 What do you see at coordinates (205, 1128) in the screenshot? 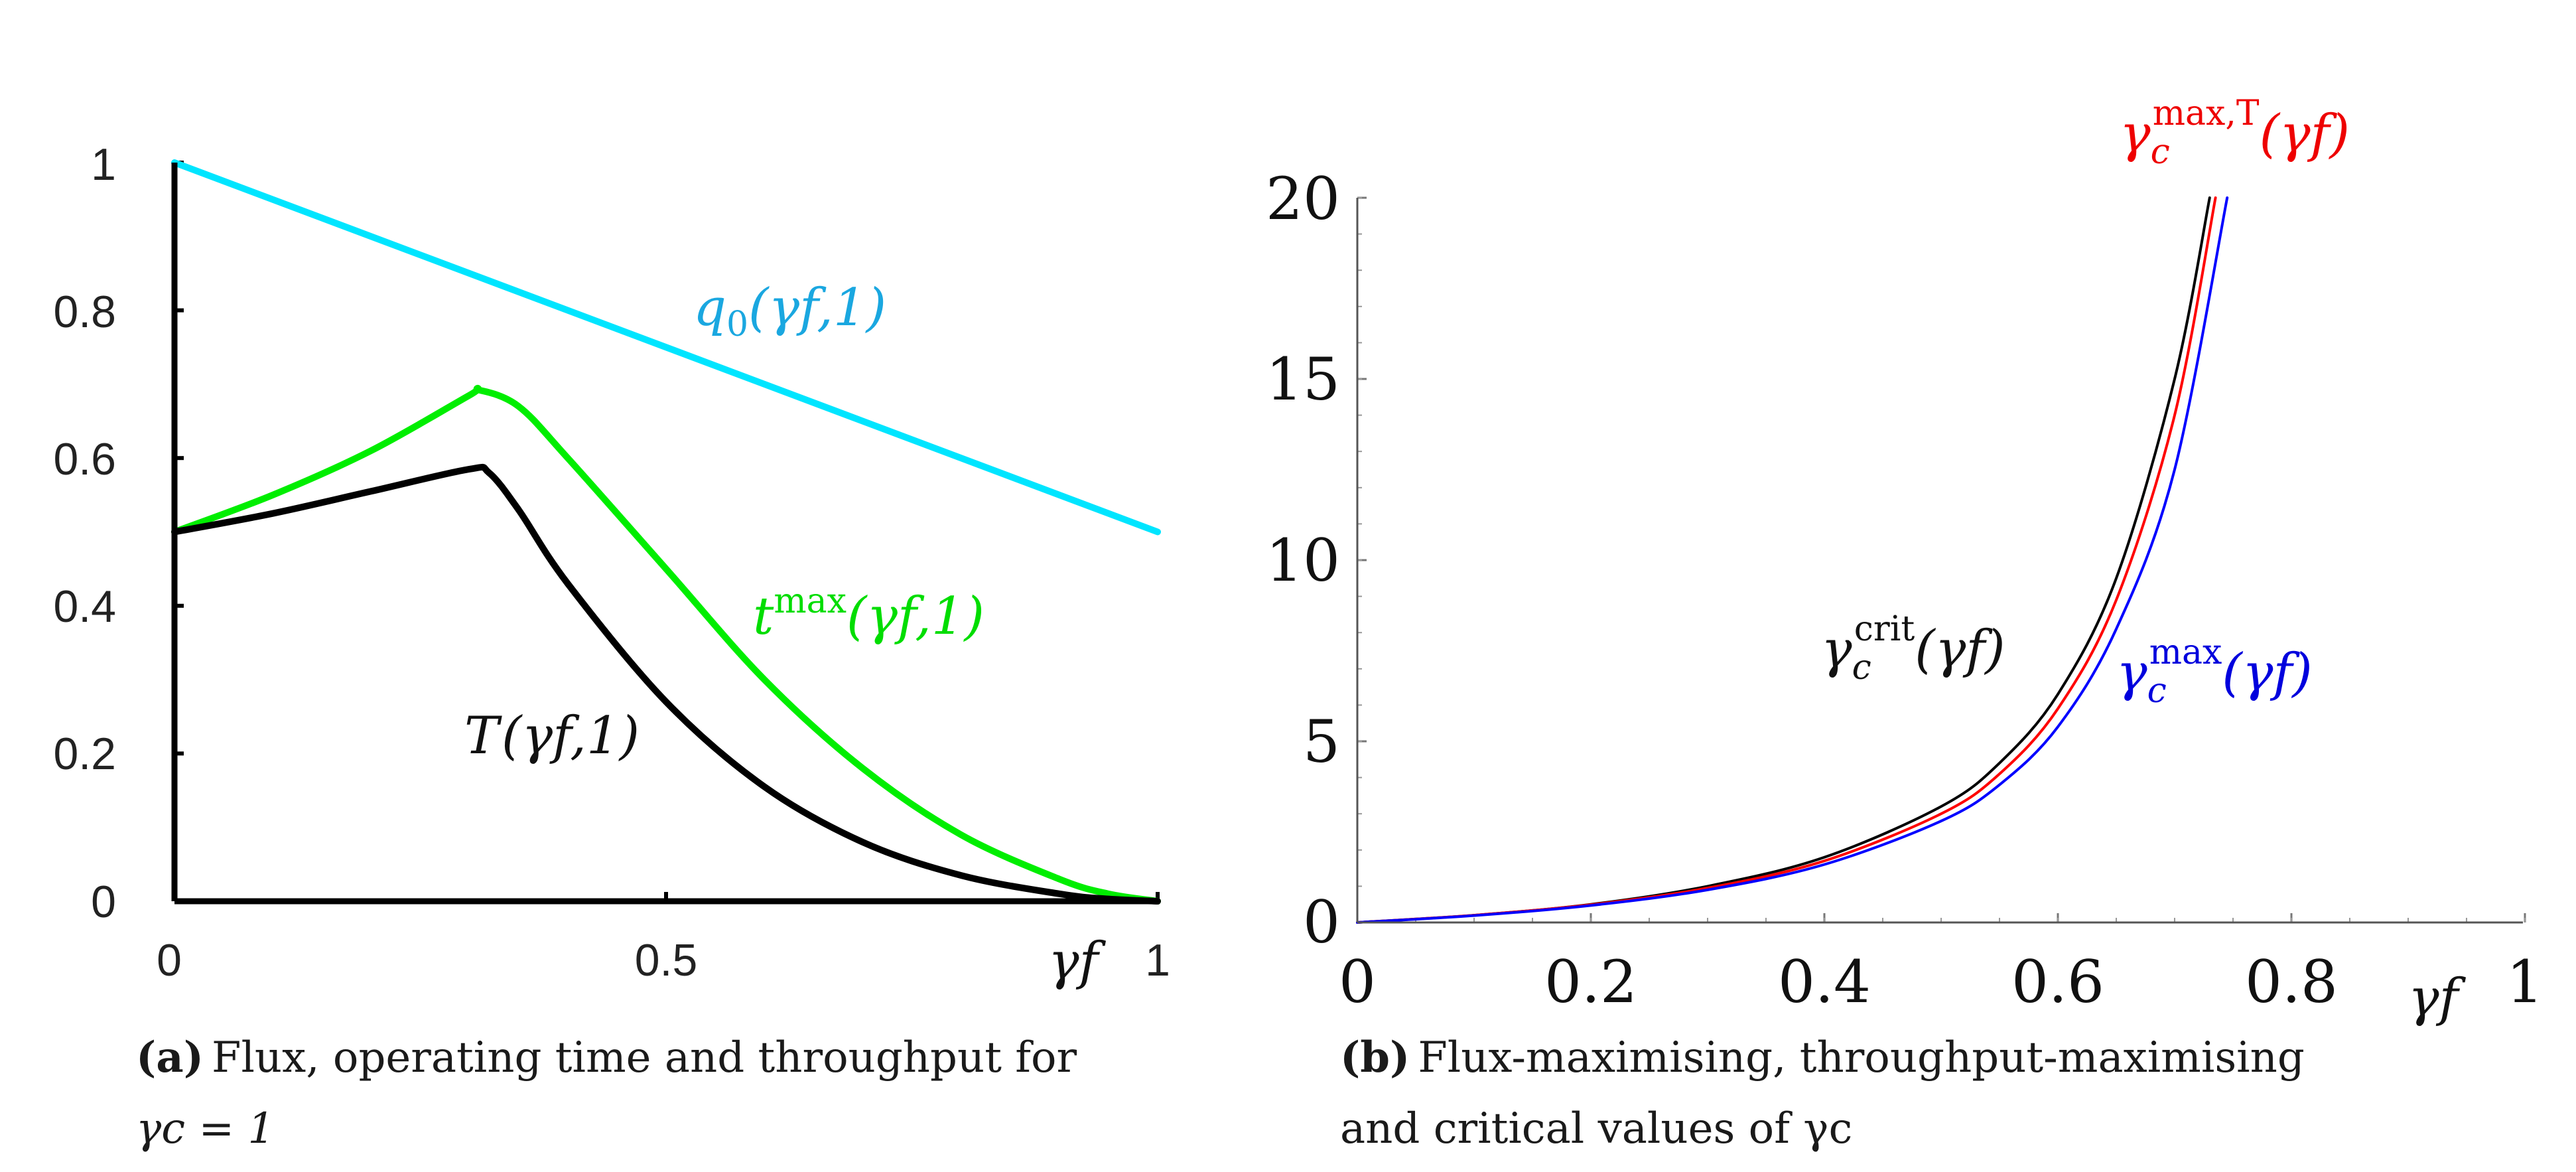
I see `caption-a-line2: γc = 1` at bounding box center [205, 1128].